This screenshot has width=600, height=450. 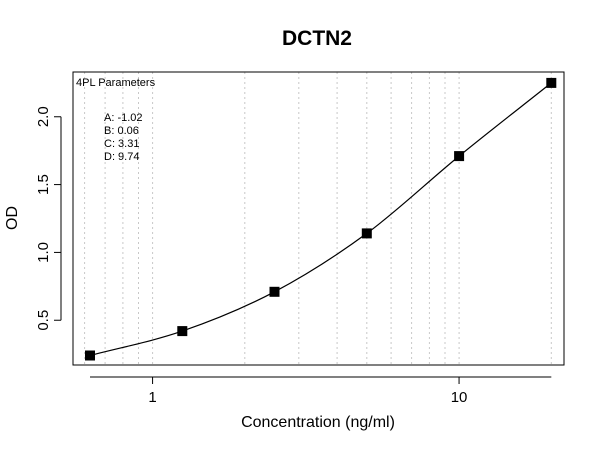 What do you see at coordinates (317, 38) in the screenshot?
I see `chart-title: DCTN2` at bounding box center [317, 38].